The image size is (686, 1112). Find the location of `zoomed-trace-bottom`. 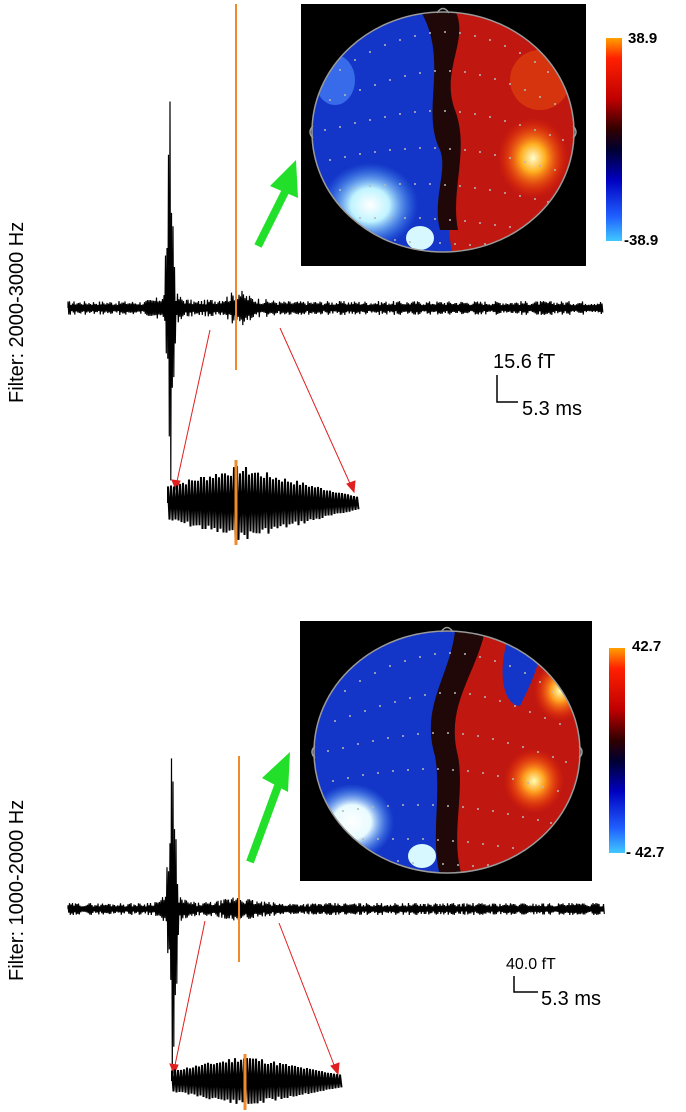

zoomed-trace-bottom is located at coordinates (257, 1081).